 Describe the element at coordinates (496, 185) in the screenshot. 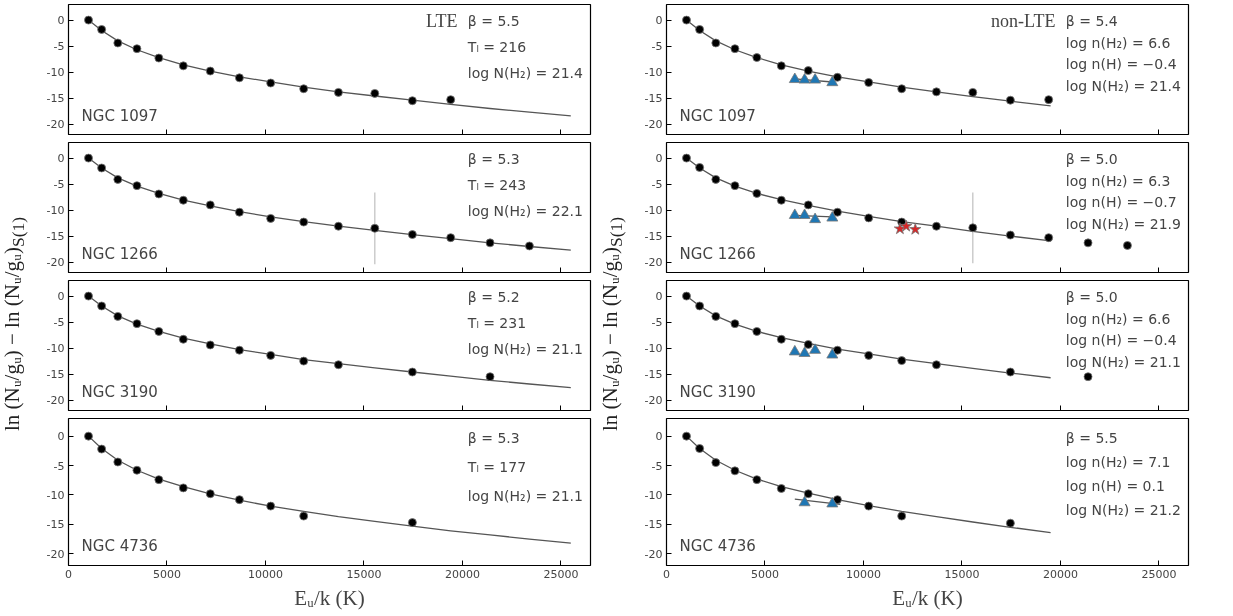

I see `annotation: Tₗ = 243` at that location.